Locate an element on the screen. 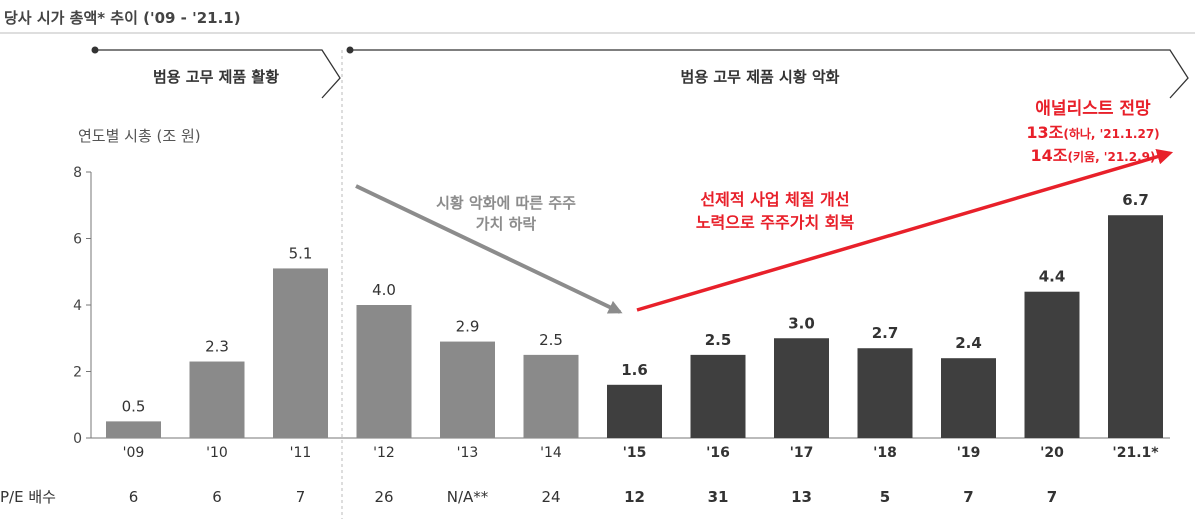 This screenshot has width=1195, height=519. pe-value: 26 is located at coordinates (383, 497).